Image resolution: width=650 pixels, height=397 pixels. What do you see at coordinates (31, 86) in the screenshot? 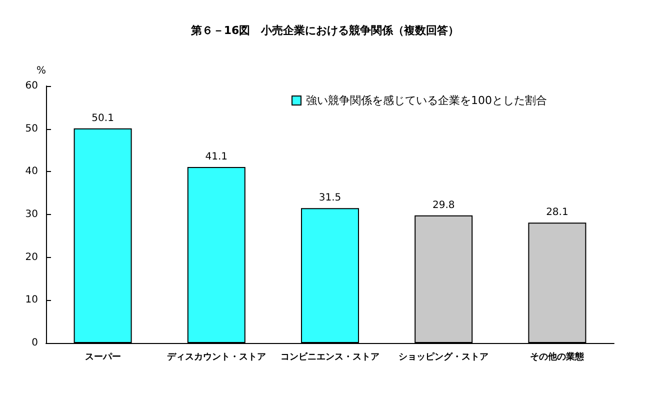
I see `y-tick-label: 60` at bounding box center [31, 86].